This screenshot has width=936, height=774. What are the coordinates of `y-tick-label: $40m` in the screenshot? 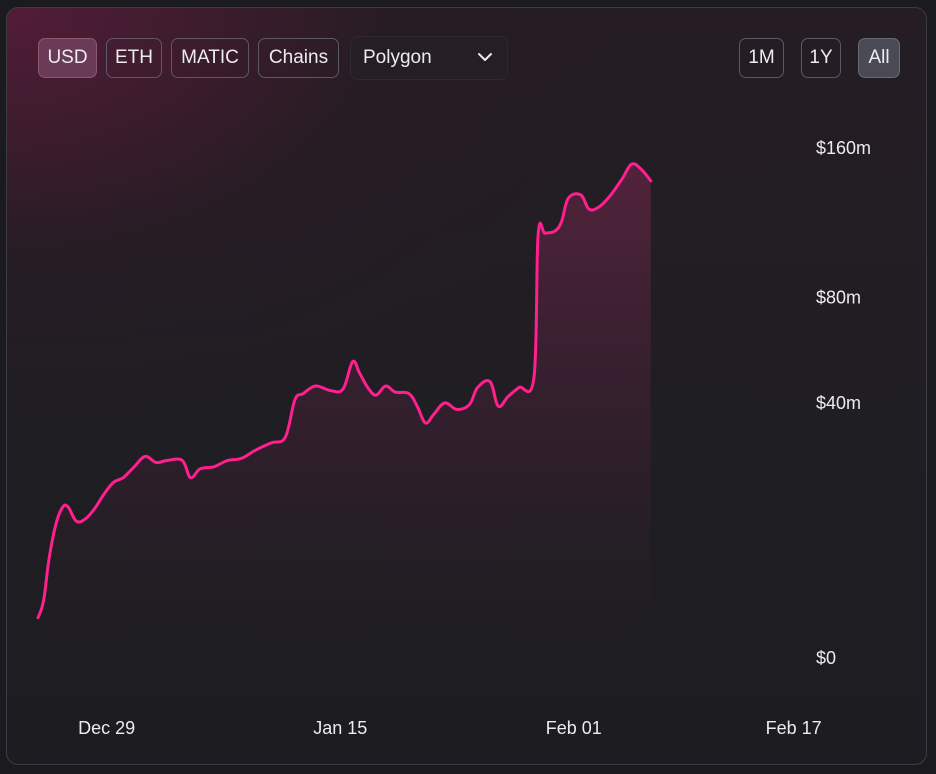 It's located at (838, 403).